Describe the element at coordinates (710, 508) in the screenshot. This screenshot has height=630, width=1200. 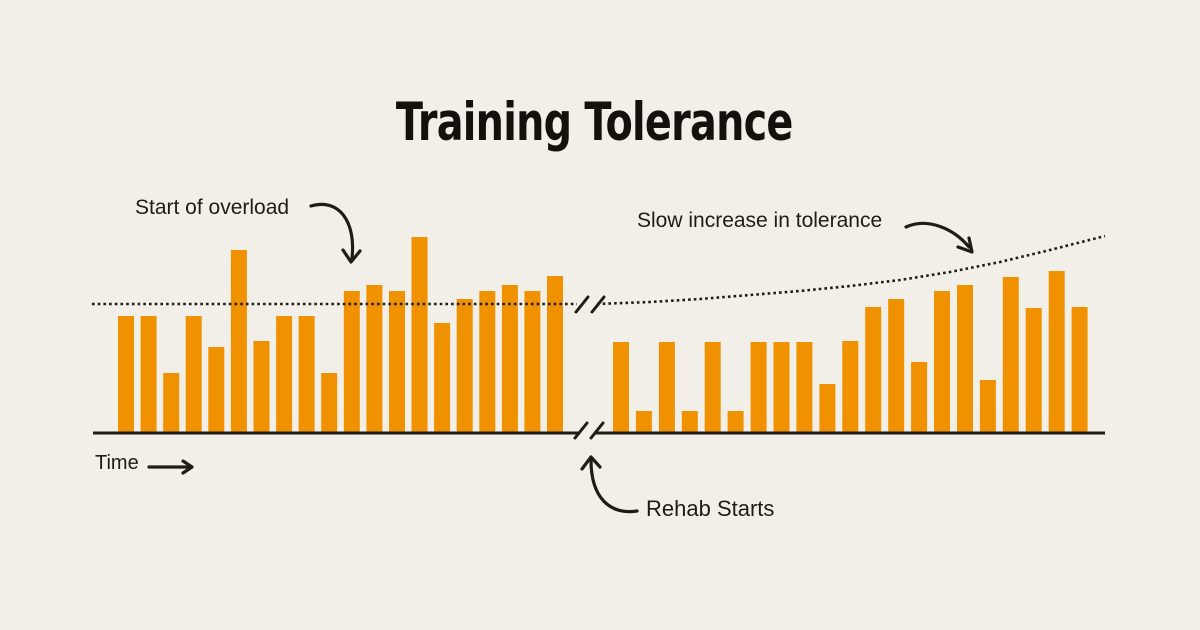
I see `annotation-rehab-starts: Rehab Starts` at that location.